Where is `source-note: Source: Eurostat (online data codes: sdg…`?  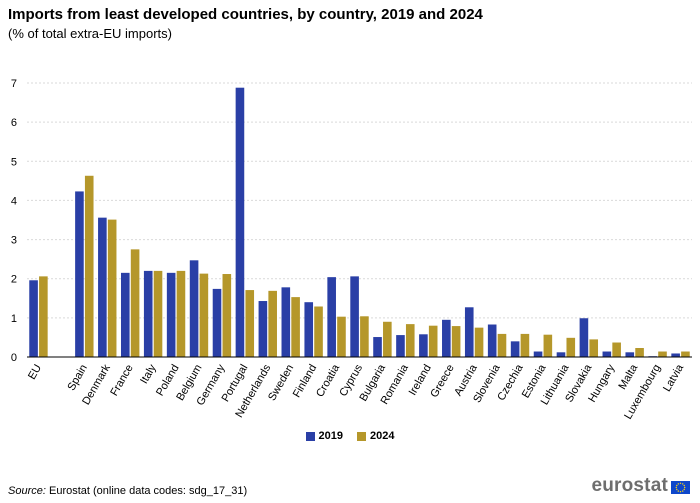
source-note: Source: Eurostat (online data codes: sdg… is located at coordinates (127, 491).